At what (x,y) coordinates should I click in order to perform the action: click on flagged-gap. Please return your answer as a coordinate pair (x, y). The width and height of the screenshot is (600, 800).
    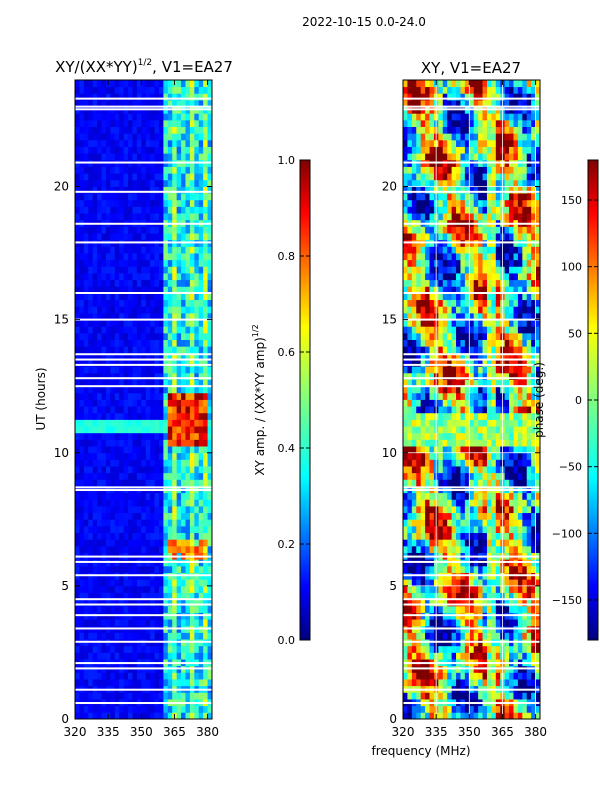
    Looking at the image, I should click on (143, 556).